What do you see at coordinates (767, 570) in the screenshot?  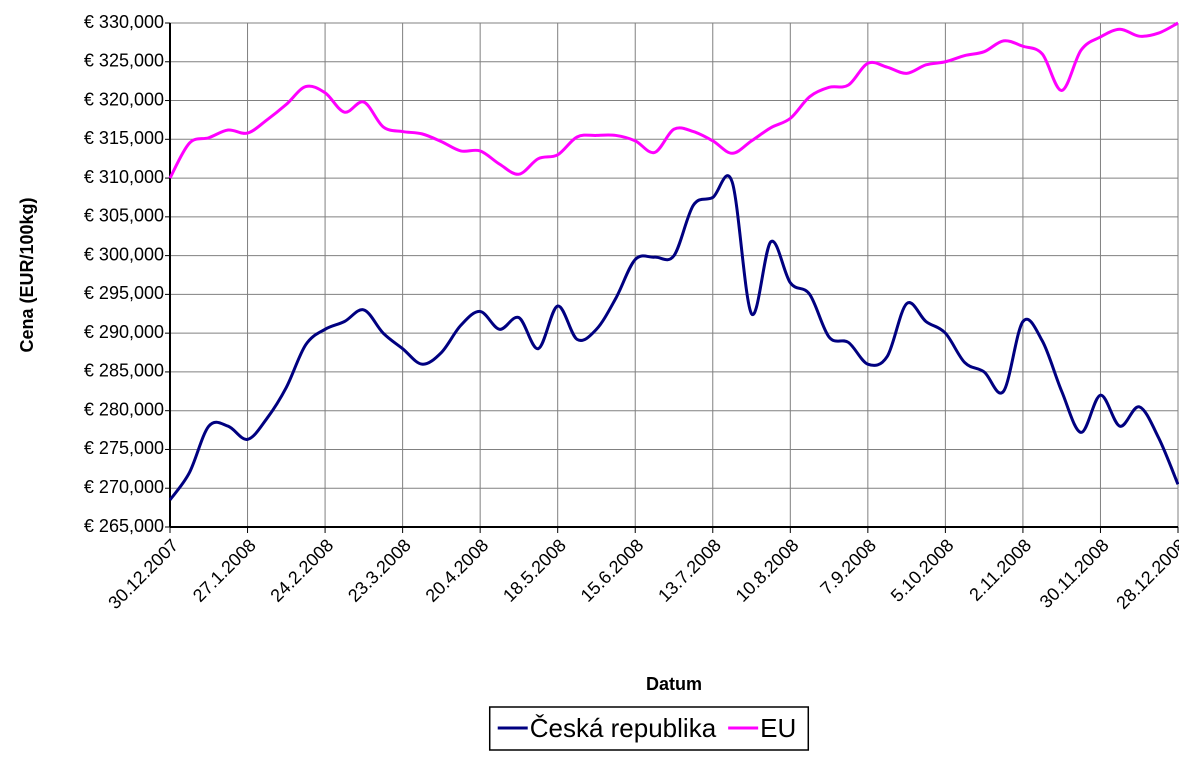 I see `x-tick-label: 10.8.2008` at bounding box center [767, 570].